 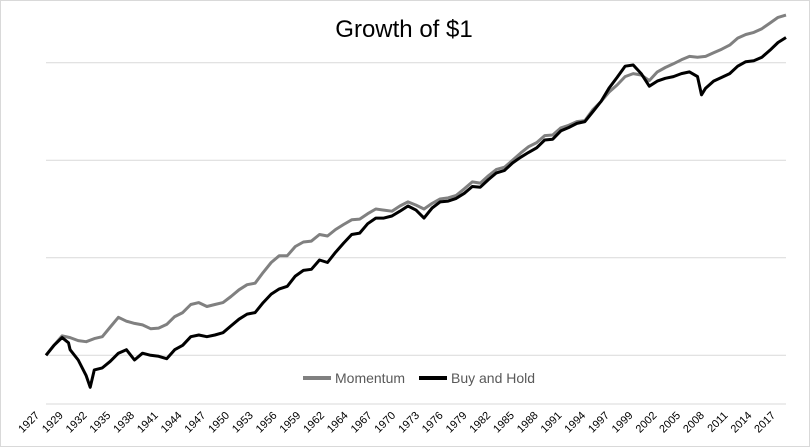 What do you see at coordinates (403, 29) in the screenshot?
I see `chart-title: Growth of $1` at bounding box center [403, 29].